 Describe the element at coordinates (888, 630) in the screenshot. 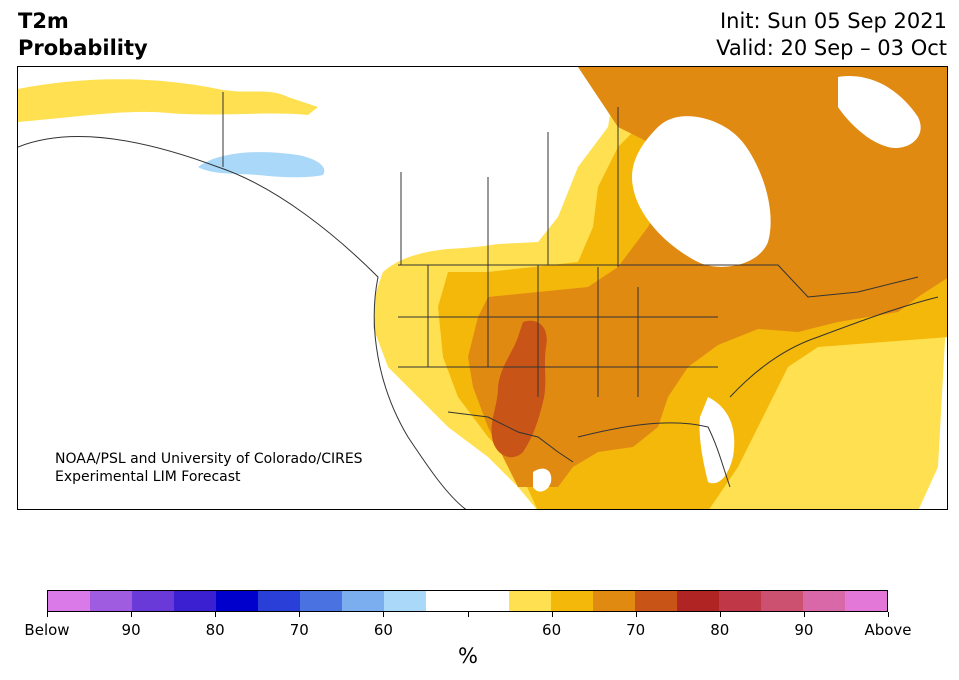

I see `colorbar-tick-label: Above` at that location.